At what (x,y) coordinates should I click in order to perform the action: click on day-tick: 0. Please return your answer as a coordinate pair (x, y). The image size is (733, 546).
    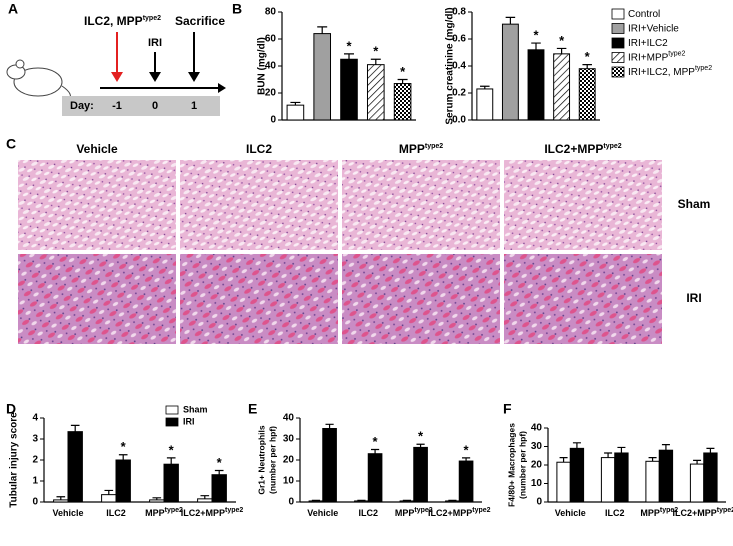
    Looking at the image, I should click on (155, 106).